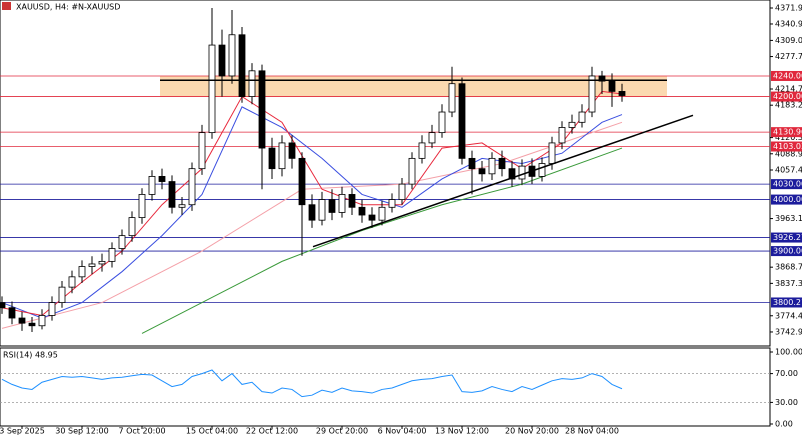 This screenshot has height=436, width=802. I want to click on level-label: 4000.00, so click(787, 199).